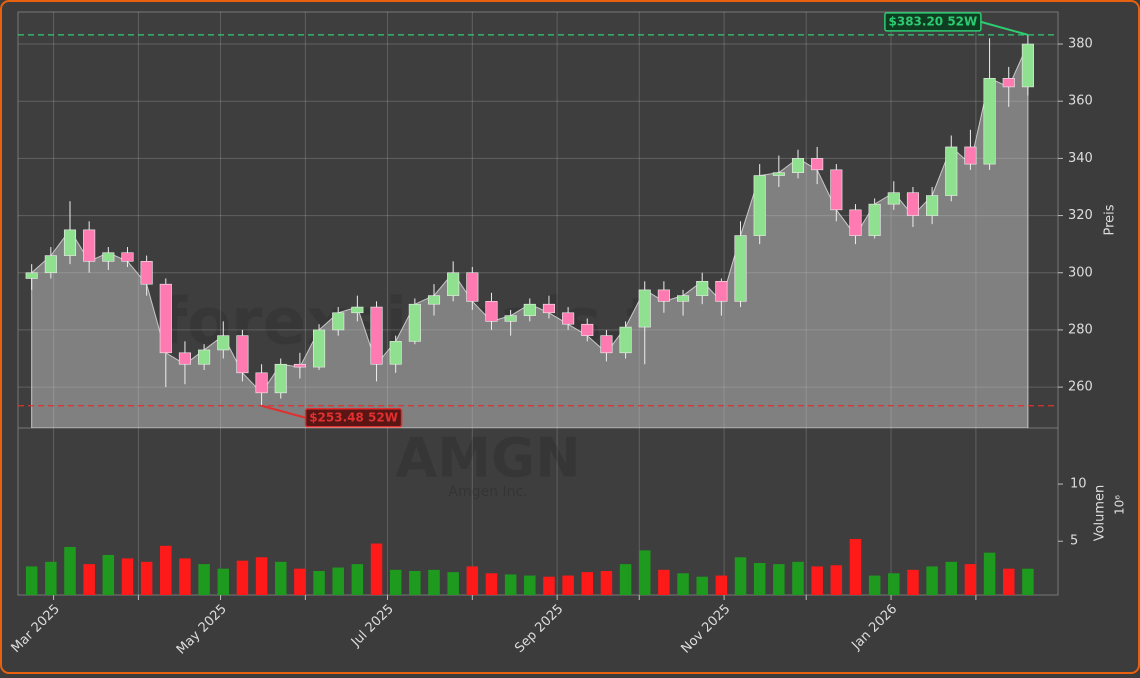 This screenshot has width=1140, height=678. I want to click on ticker-watermark: AMGN, so click(487, 458).